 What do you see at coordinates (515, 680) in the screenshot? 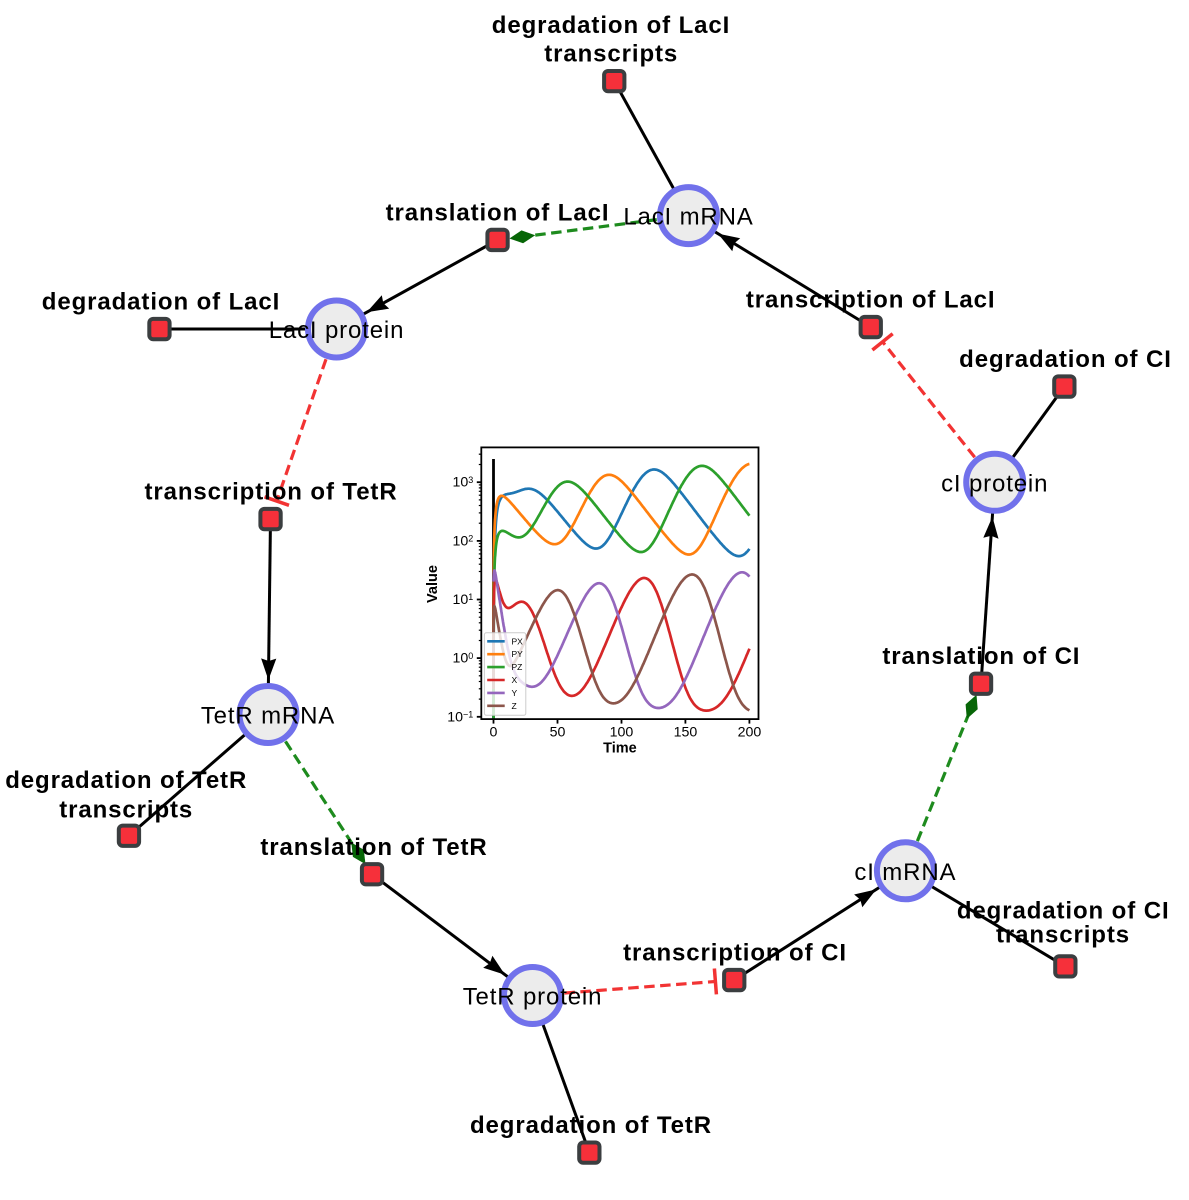
I see `svg-text: X` at bounding box center [515, 680].